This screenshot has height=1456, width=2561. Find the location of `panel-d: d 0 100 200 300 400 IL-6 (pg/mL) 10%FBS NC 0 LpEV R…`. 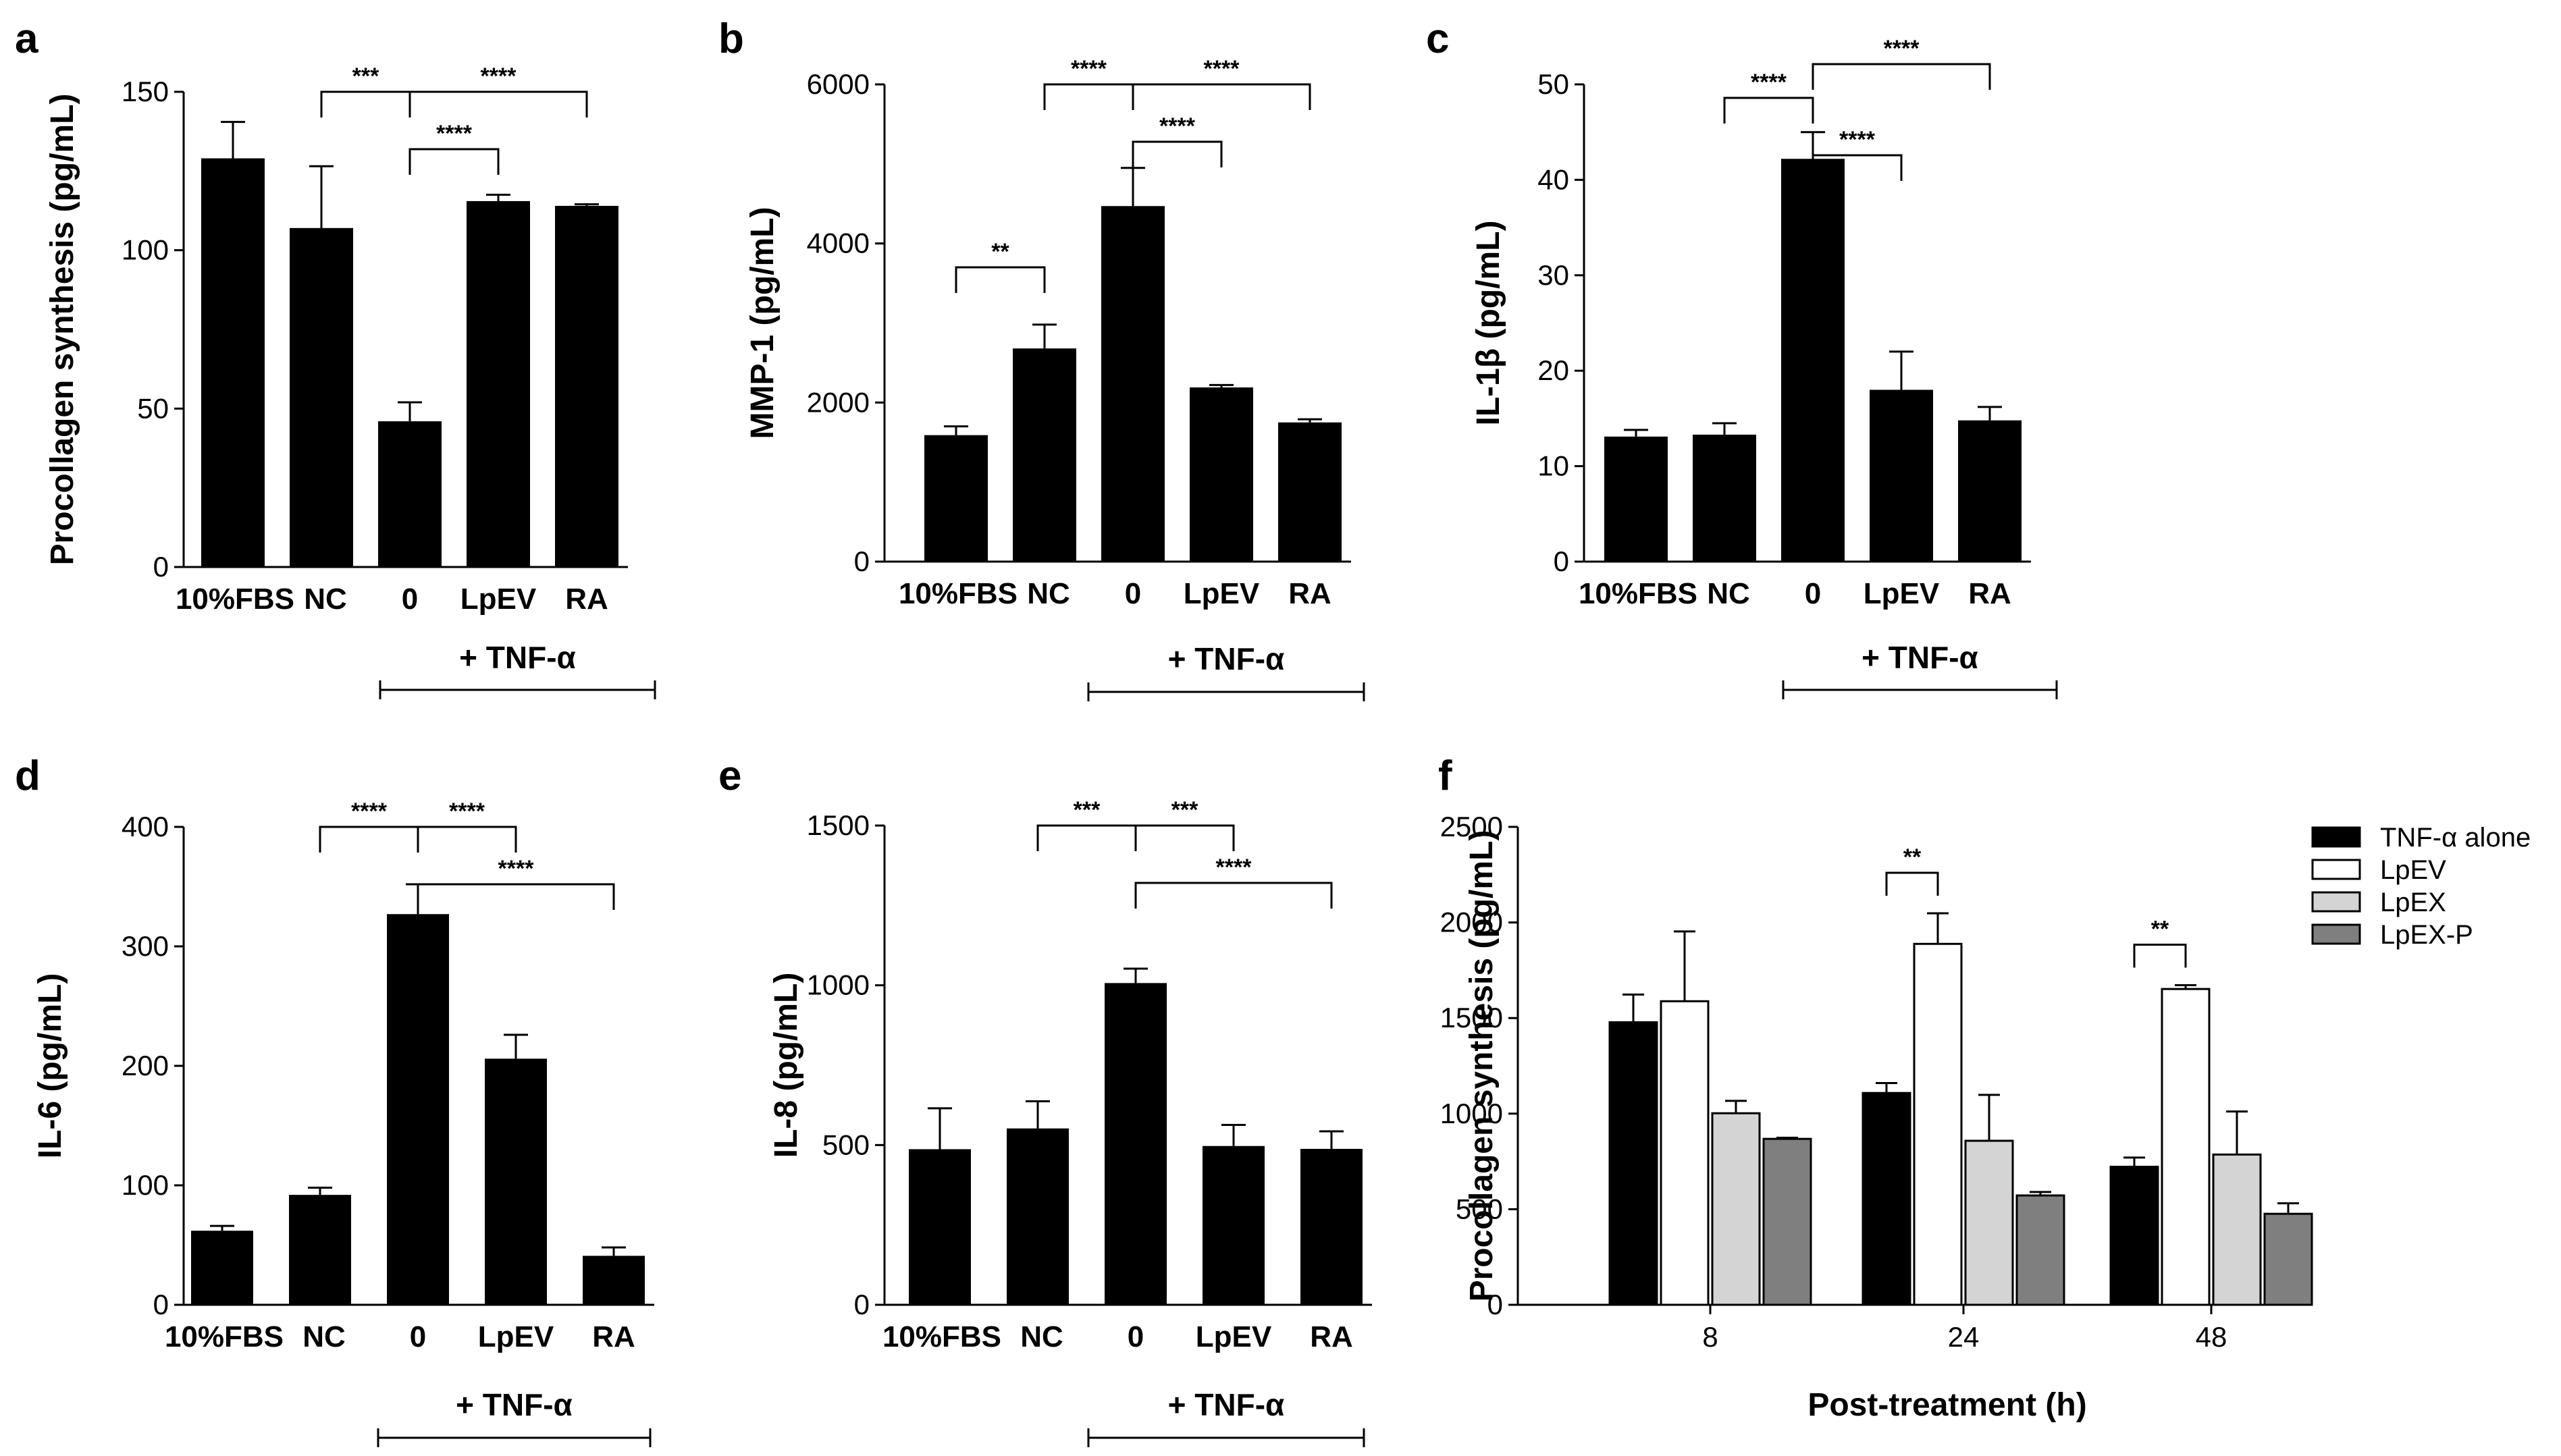

panel-d: d 0 100 200 300 400 IL-6 (pg/mL) 10%FBS NC 0 LpEV R… is located at coordinates (334, 1100).